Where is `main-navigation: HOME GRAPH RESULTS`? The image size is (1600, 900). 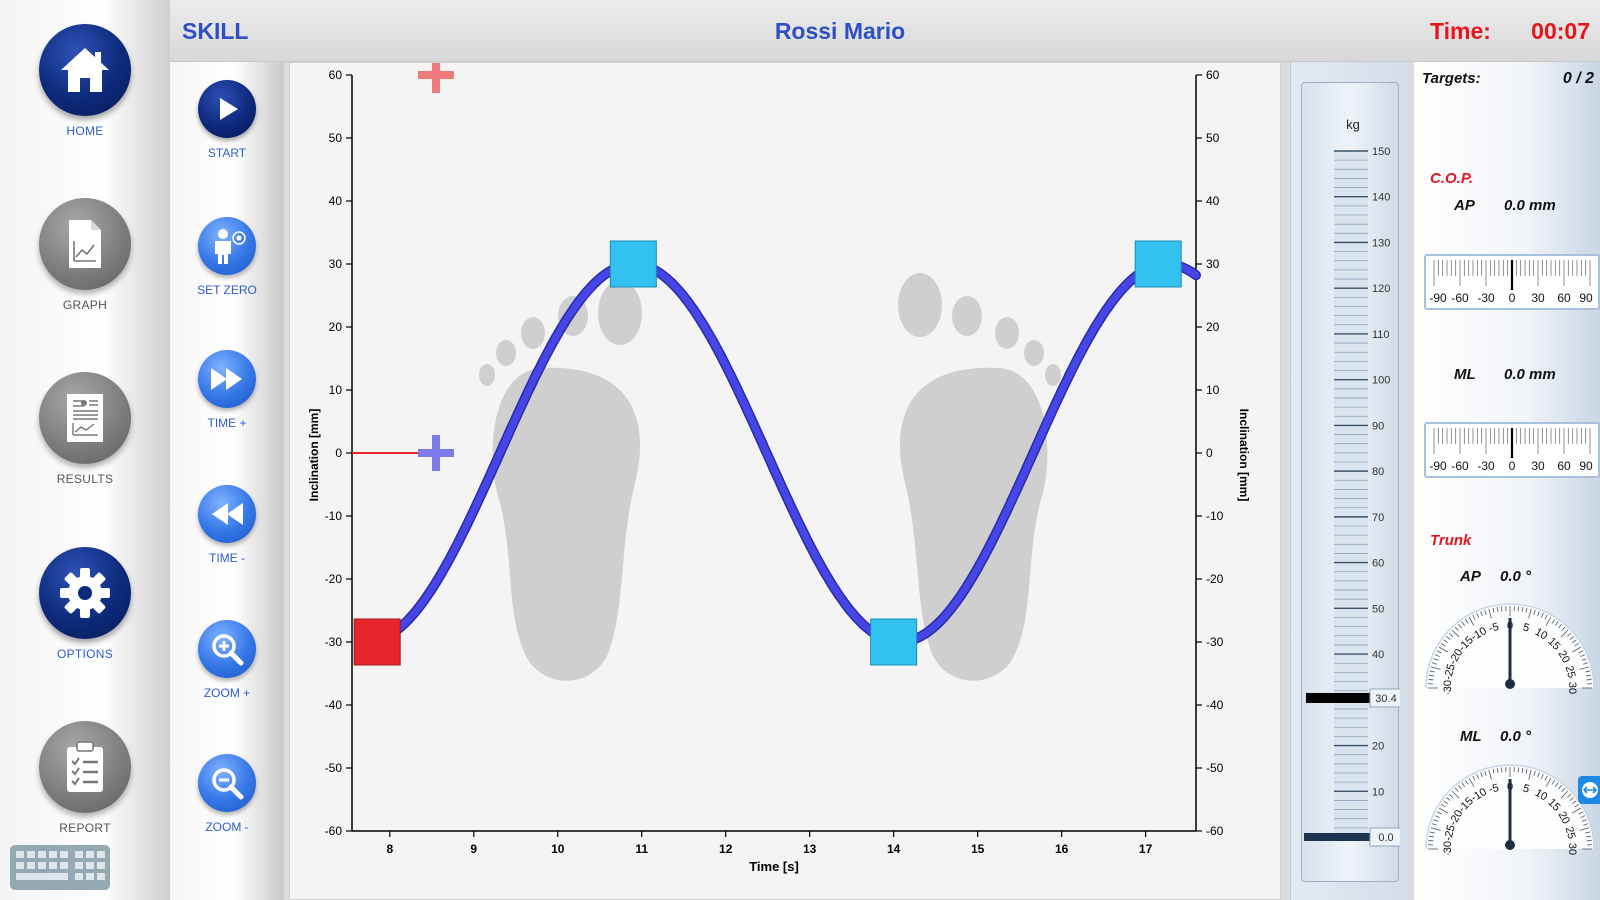 main-navigation: HOME GRAPH RESULTS is located at coordinates (85, 450).